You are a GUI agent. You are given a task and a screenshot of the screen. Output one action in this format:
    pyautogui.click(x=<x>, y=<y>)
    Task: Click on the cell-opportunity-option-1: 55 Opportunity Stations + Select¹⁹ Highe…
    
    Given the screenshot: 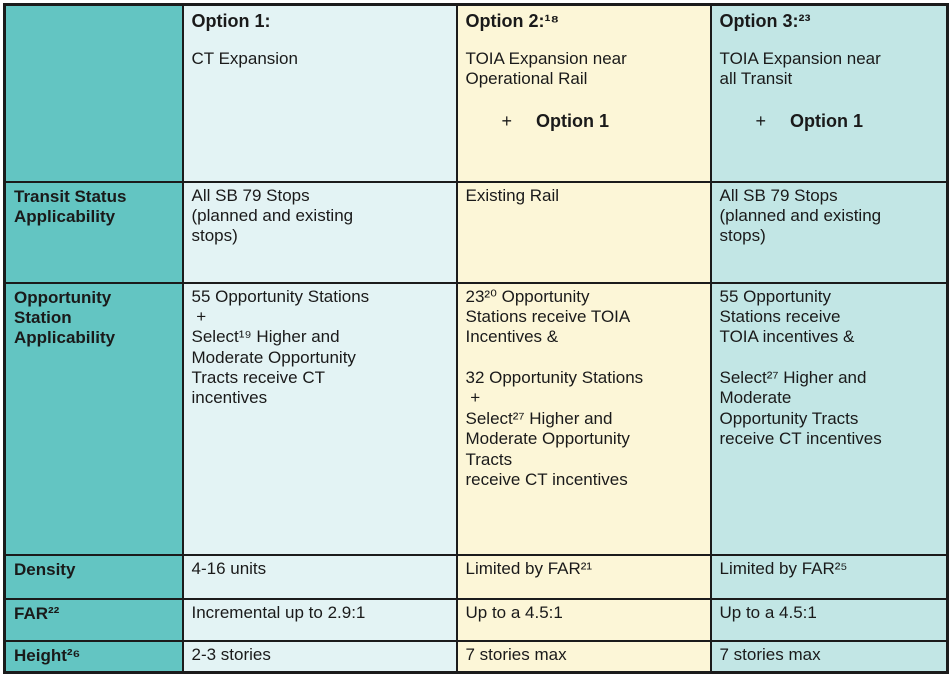 What is the action you would take?
    pyautogui.click(x=319, y=418)
    